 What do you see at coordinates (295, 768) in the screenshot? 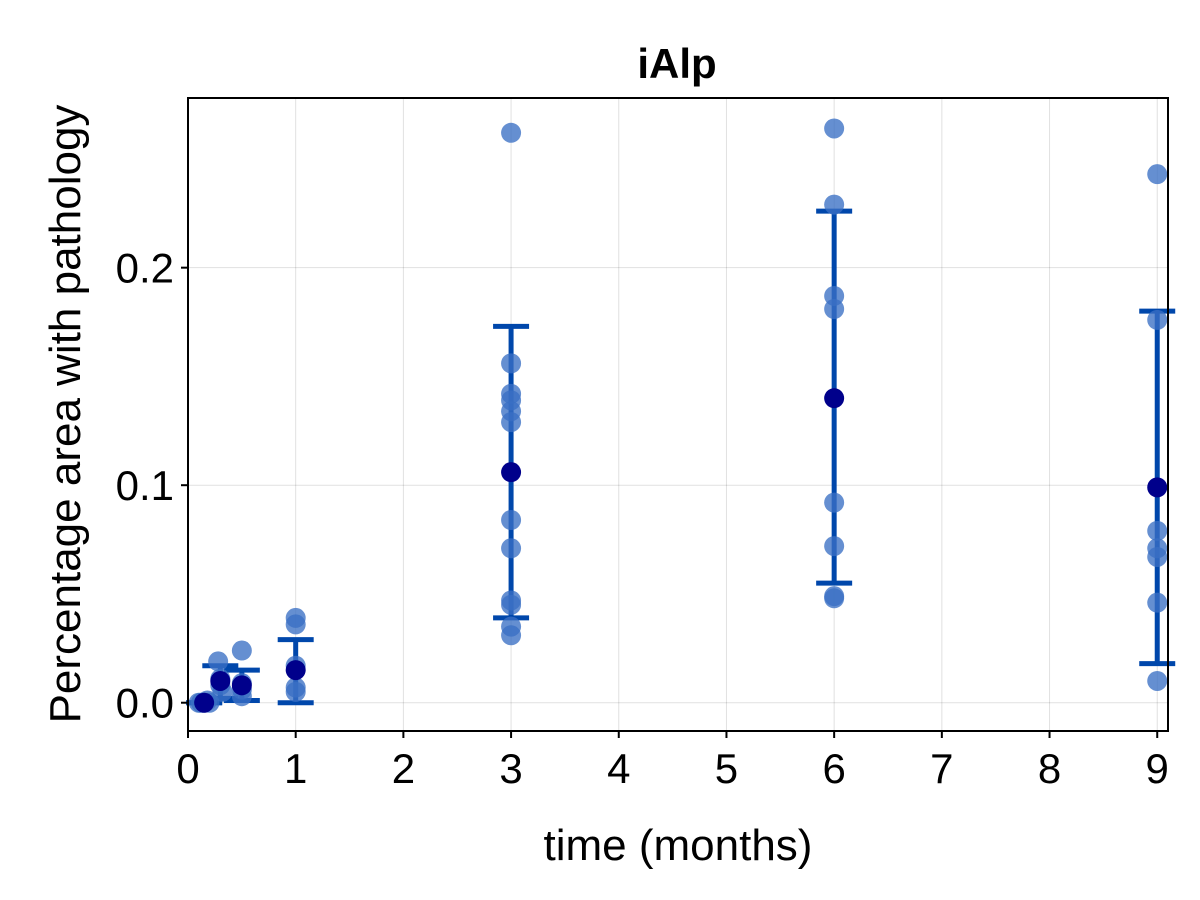
I see `x-tick-label: 1` at bounding box center [295, 768].